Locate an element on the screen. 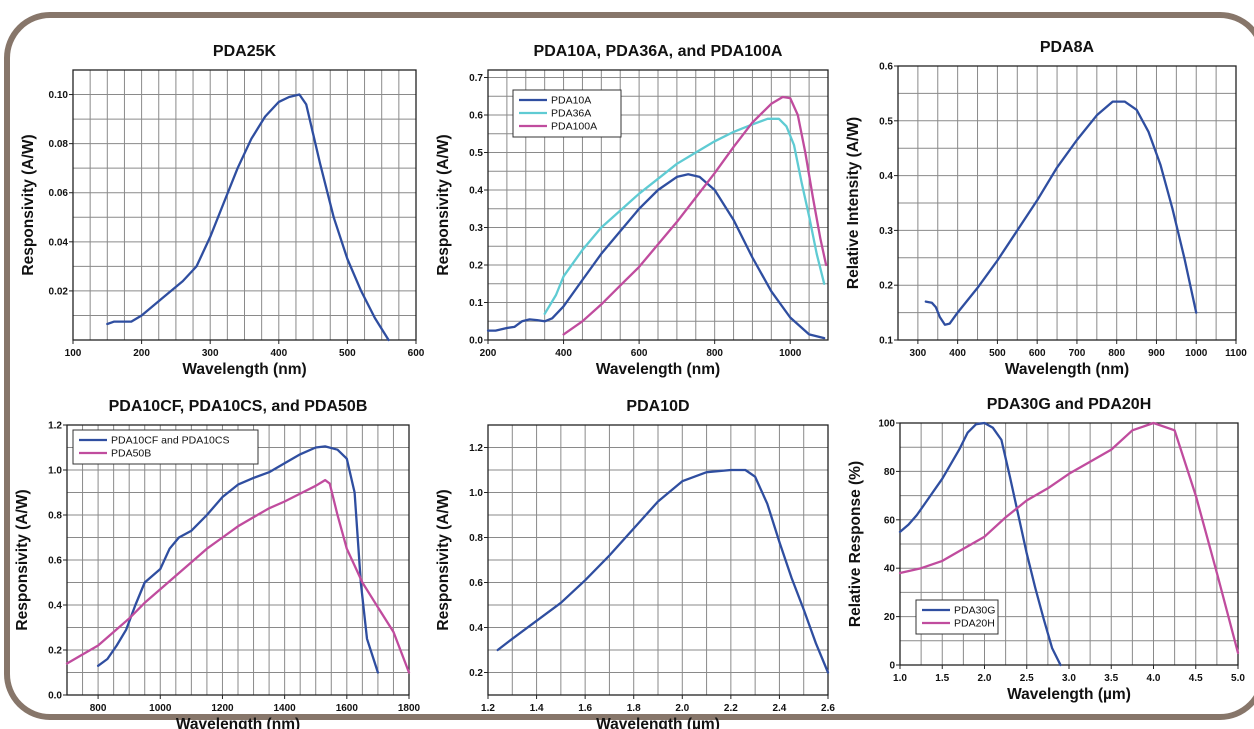 The width and height of the screenshot is (1254, 729). y-tick-label: 40 is located at coordinates (890, 569).